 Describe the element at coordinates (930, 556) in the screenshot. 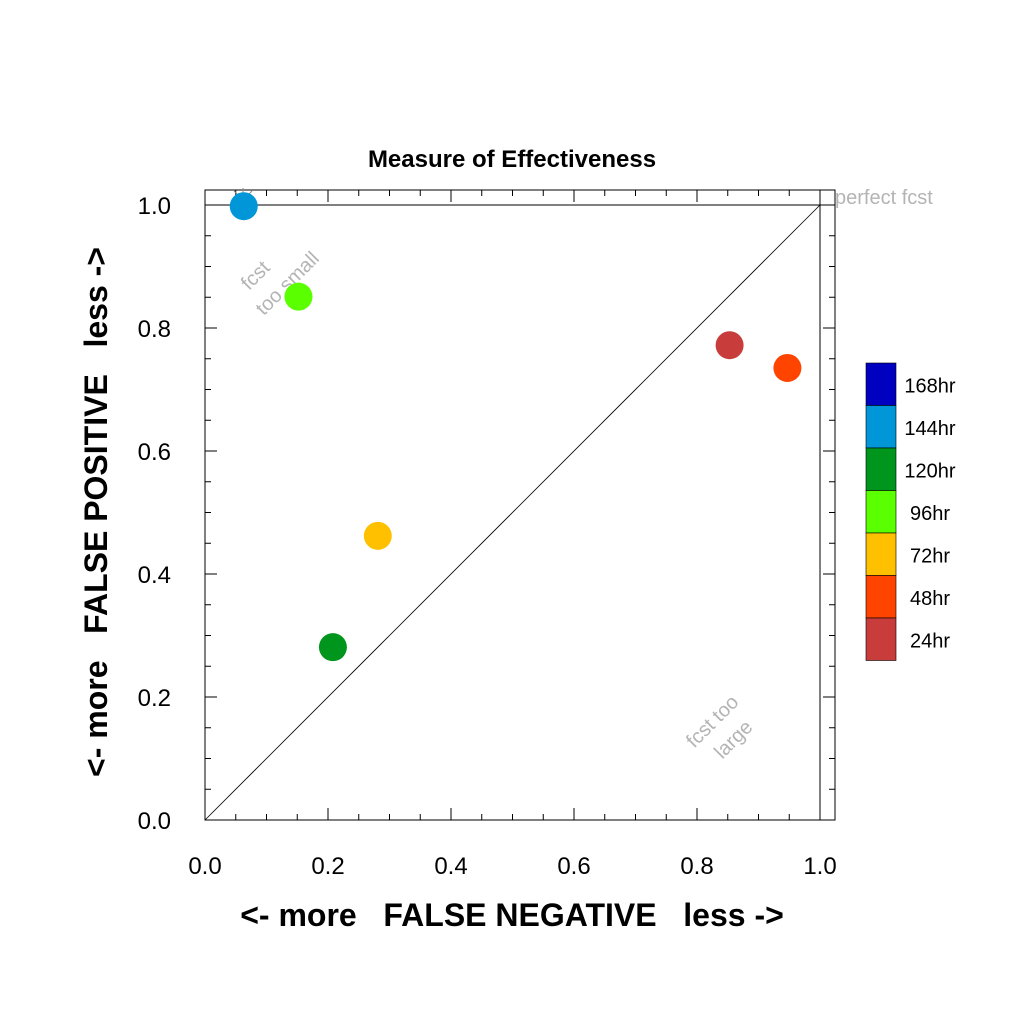

I see `legend-label: 72hr` at that location.